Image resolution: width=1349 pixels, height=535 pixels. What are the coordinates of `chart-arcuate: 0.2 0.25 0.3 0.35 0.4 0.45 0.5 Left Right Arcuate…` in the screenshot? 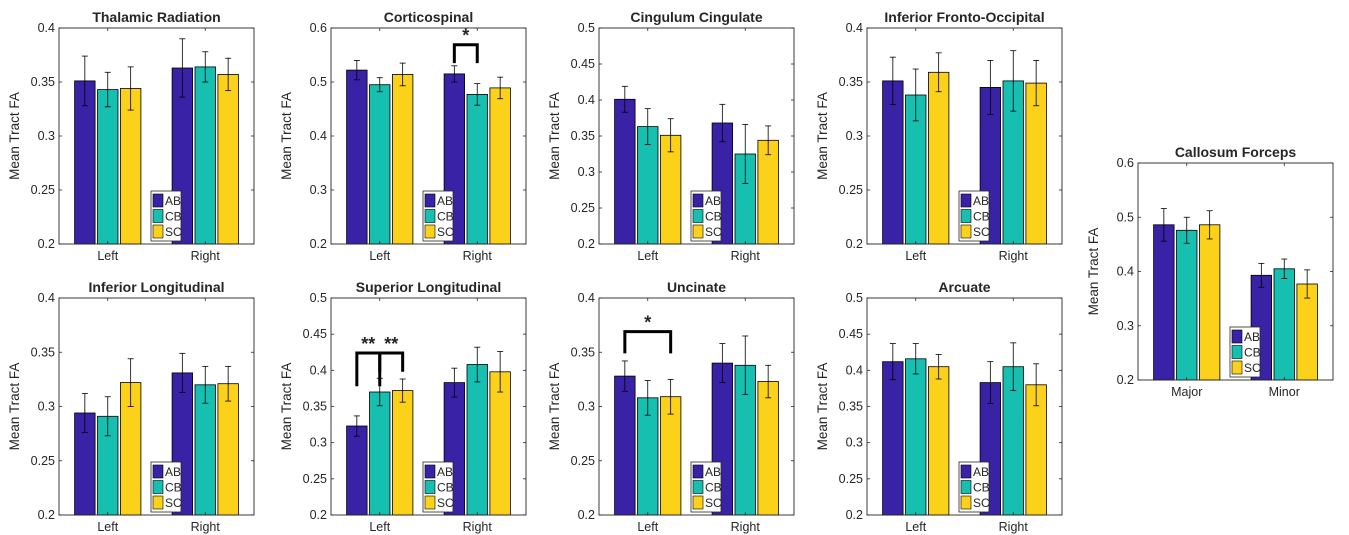 It's located at (939, 406).